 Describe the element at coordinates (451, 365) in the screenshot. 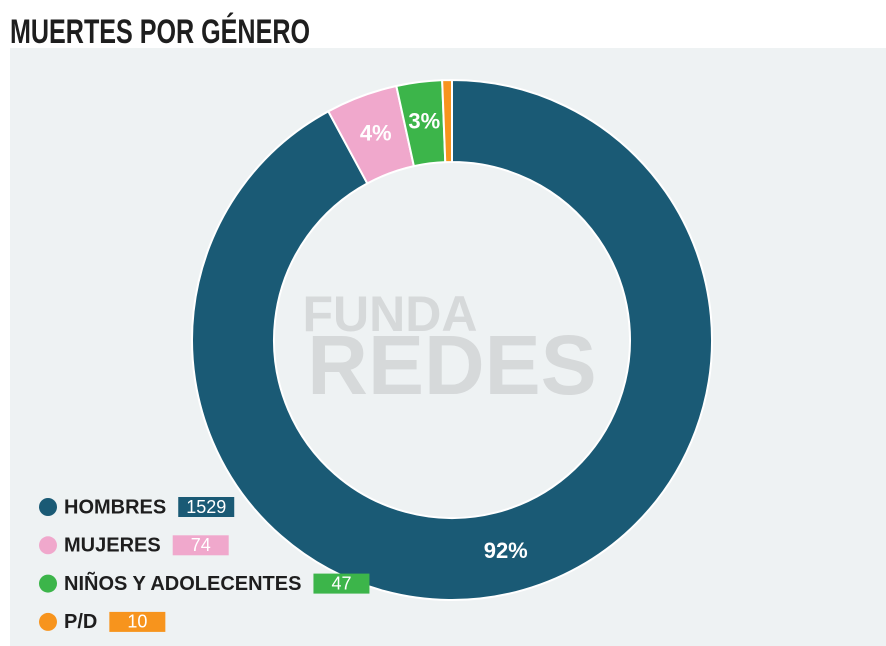

I see `watermark: REDES` at that location.